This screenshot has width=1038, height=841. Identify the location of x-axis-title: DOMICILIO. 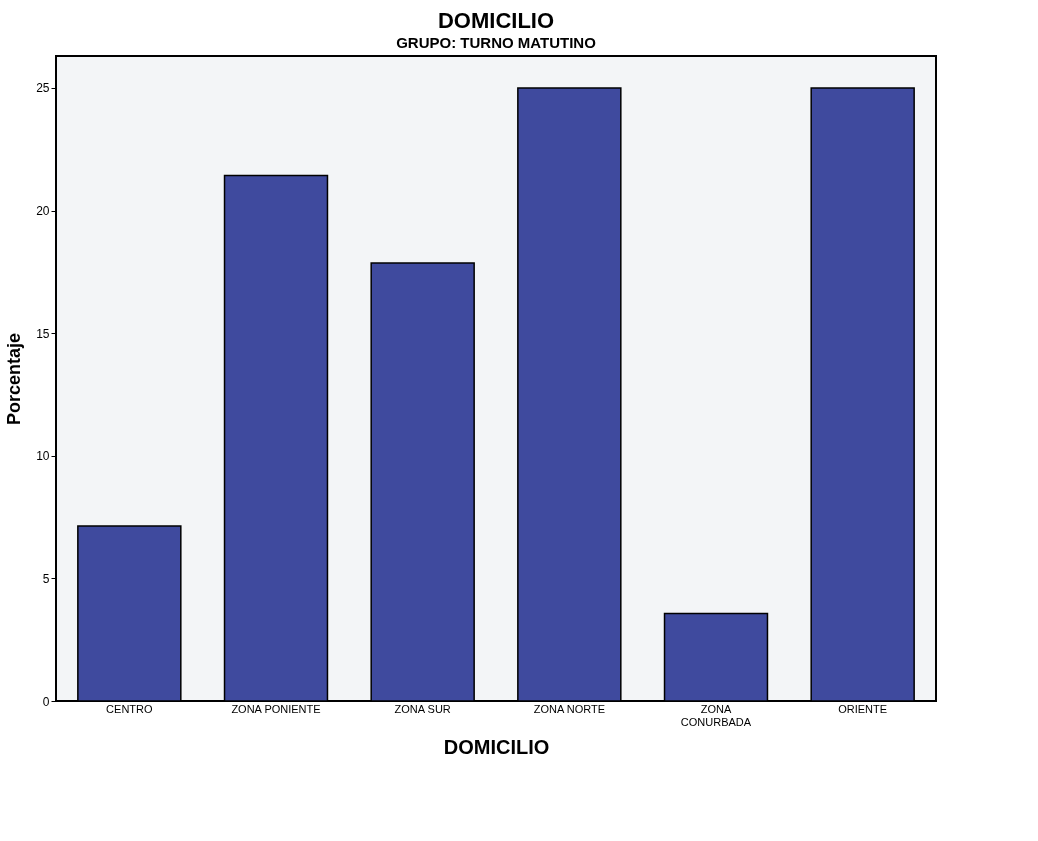
(496, 746).